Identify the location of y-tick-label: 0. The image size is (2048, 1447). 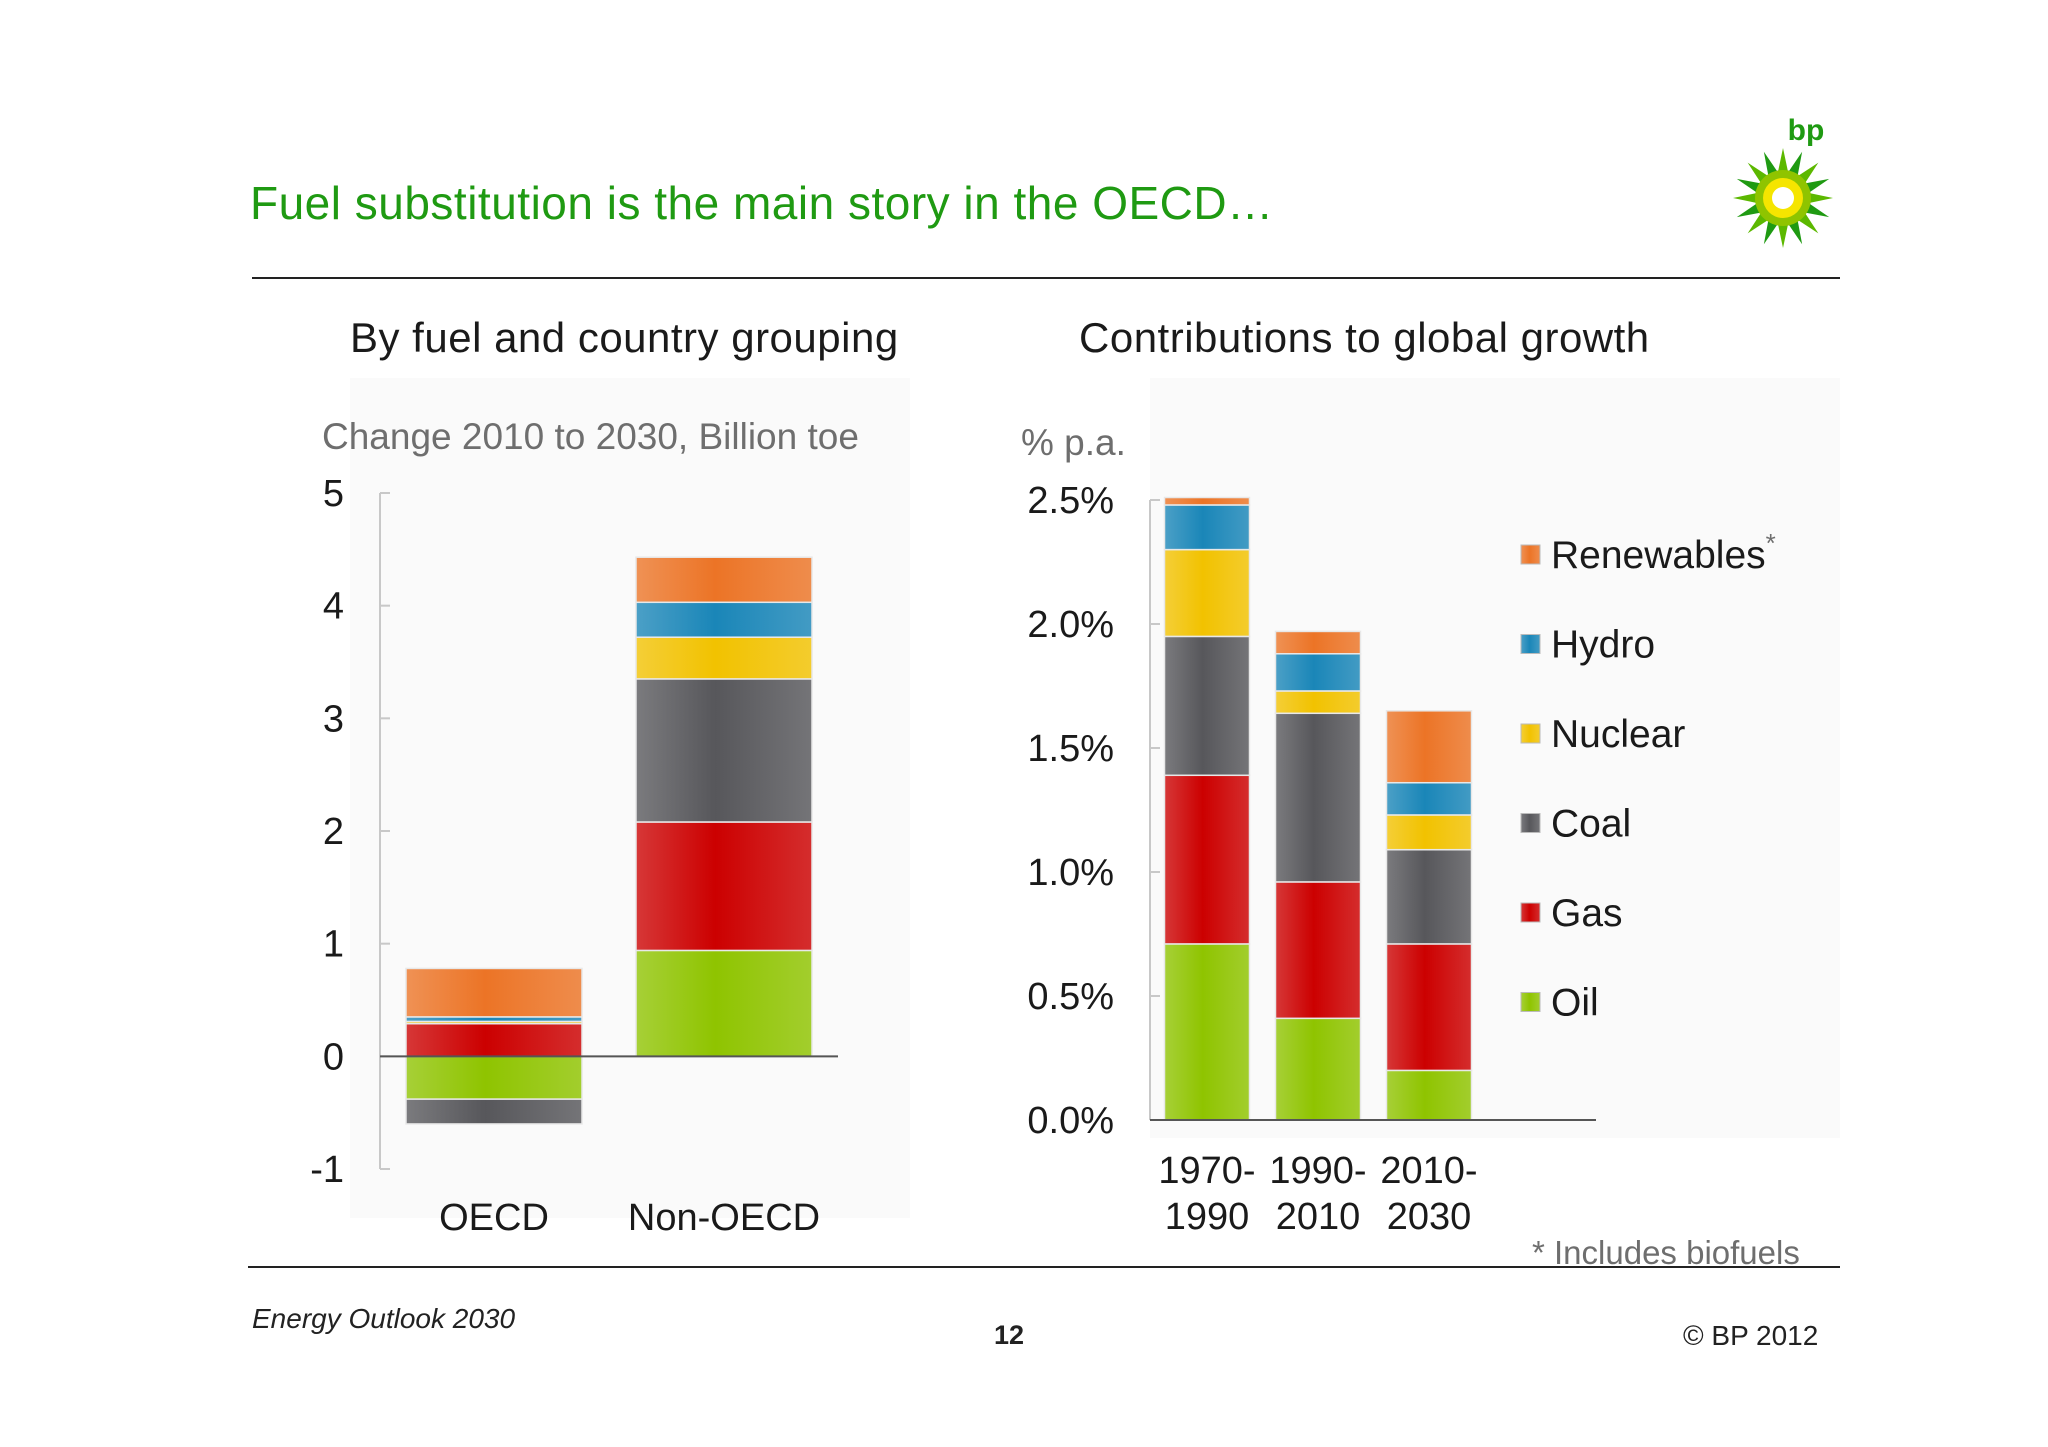
(333, 1057).